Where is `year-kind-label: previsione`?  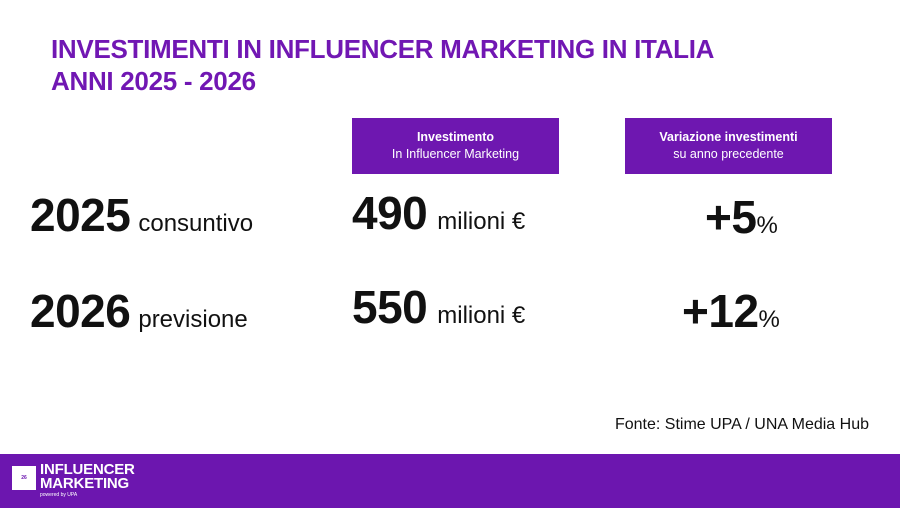 year-kind-label: previsione is located at coordinates (193, 319).